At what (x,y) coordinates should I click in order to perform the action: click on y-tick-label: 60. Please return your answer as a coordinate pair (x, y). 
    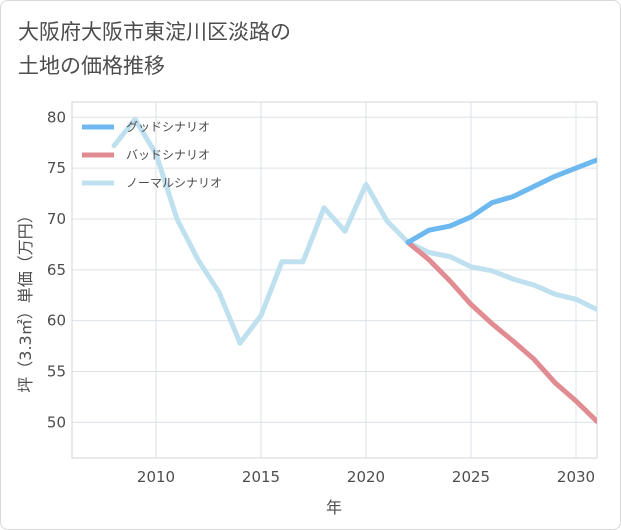
    Looking at the image, I should click on (56, 321).